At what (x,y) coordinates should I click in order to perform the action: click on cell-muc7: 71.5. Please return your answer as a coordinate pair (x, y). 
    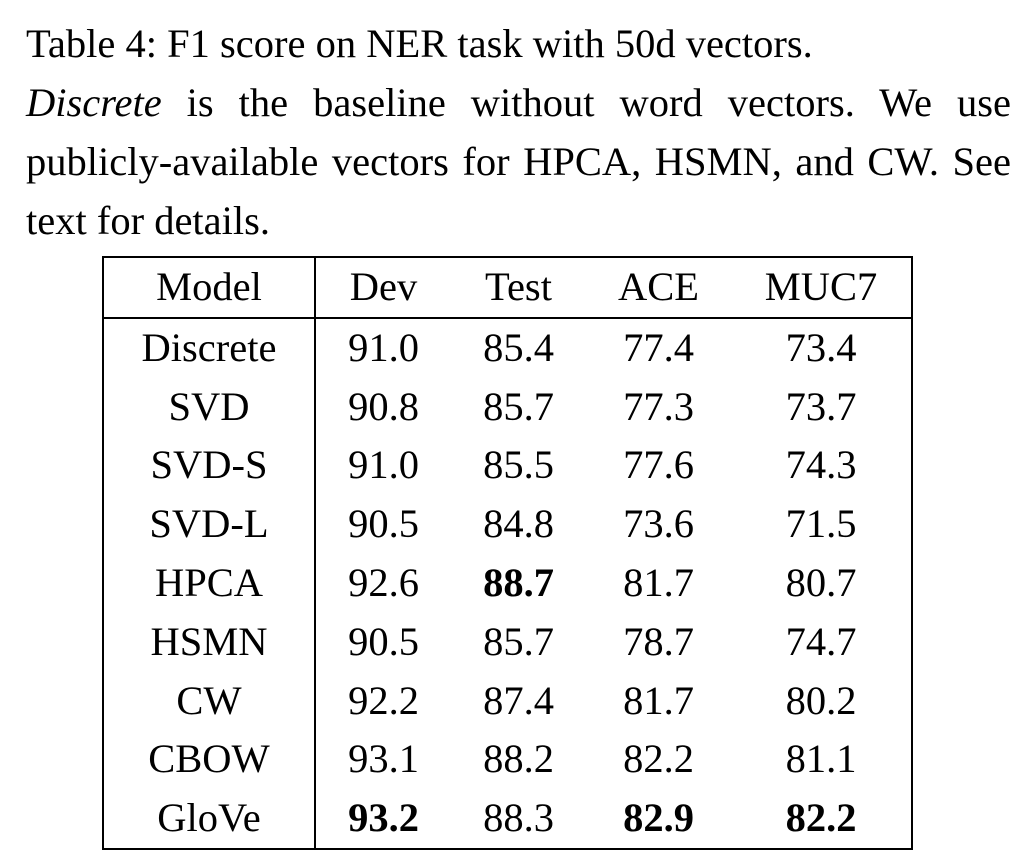
    Looking at the image, I should click on (821, 524).